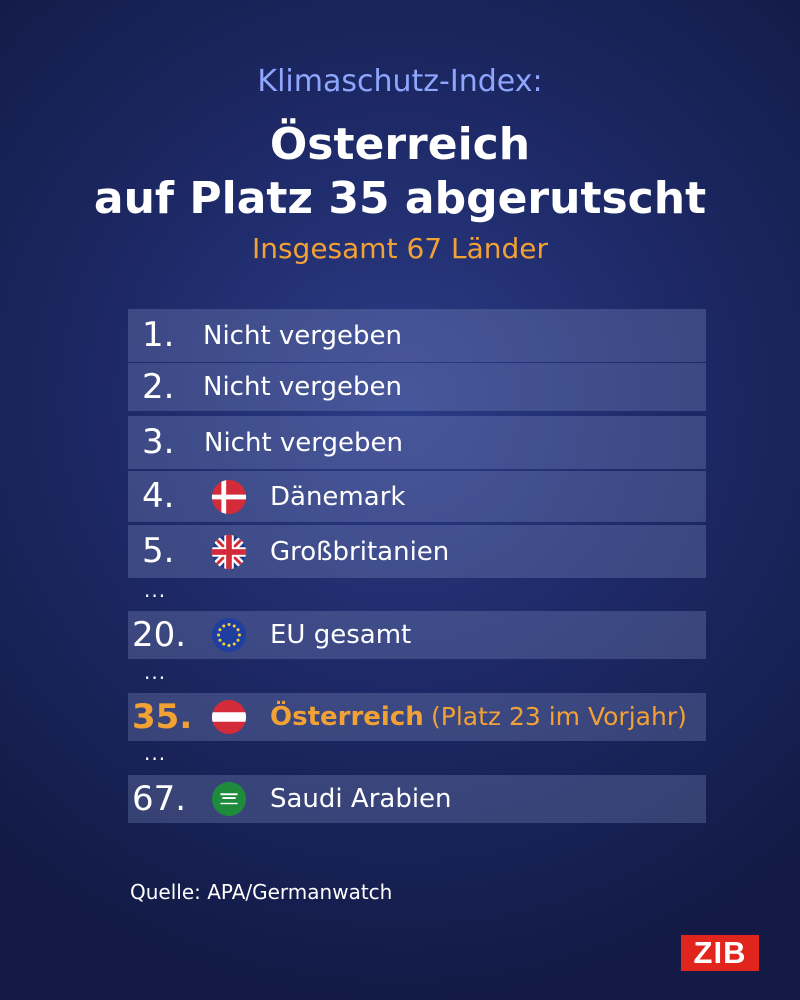 This screenshot has width=800, height=1000. Describe the element at coordinates (158, 387) in the screenshot. I see `rank-number: 2.` at that location.